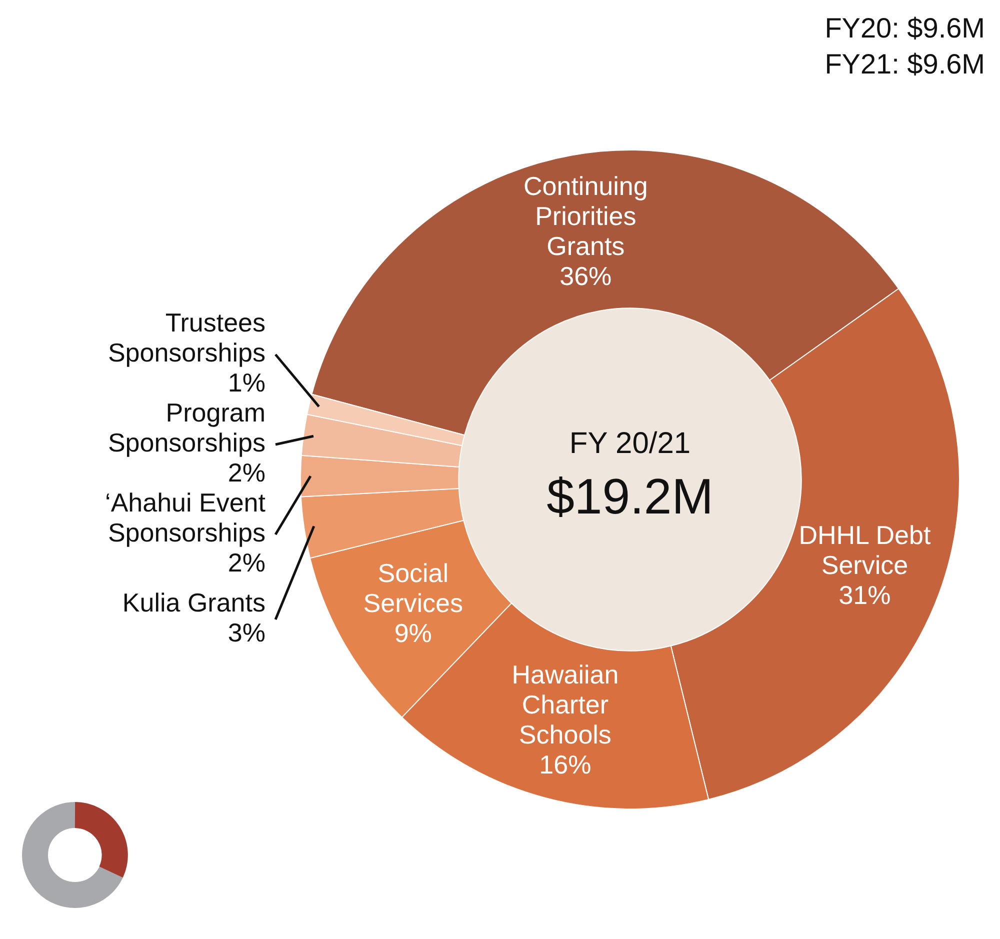 This screenshot has height=939, width=1000. I want to click on text: $19.2M, so click(630, 496).